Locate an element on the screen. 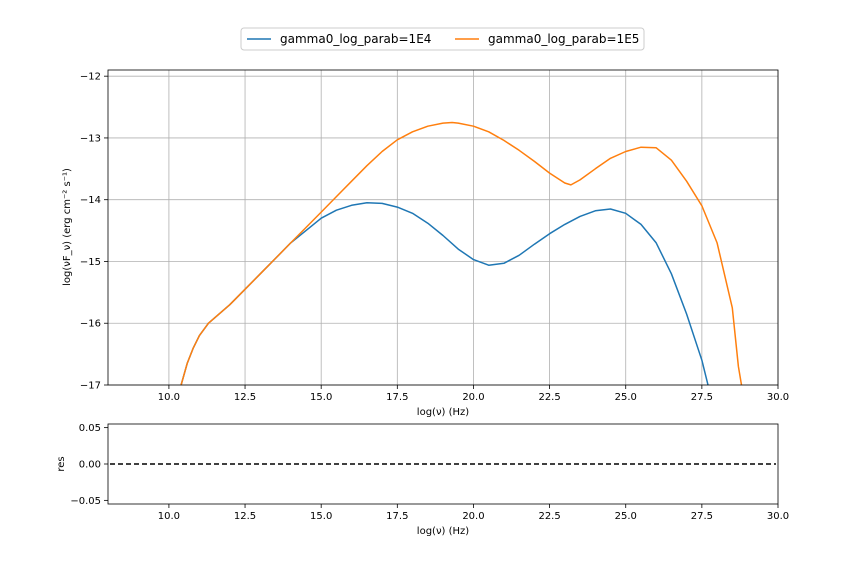  main-y-axis-label: log(νF_ν) (erg cm⁻² s⁻¹) is located at coordinates (67, 227).